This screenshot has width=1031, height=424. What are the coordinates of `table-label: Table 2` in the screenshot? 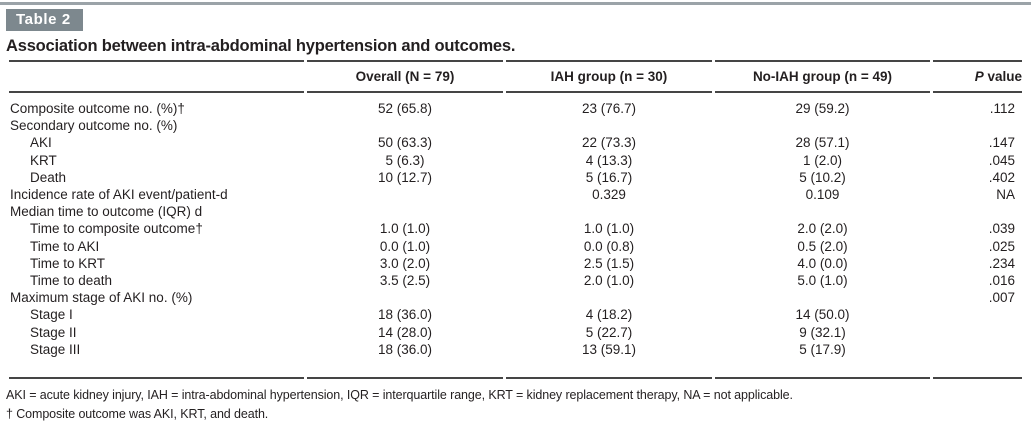 It's located at (43, 19).